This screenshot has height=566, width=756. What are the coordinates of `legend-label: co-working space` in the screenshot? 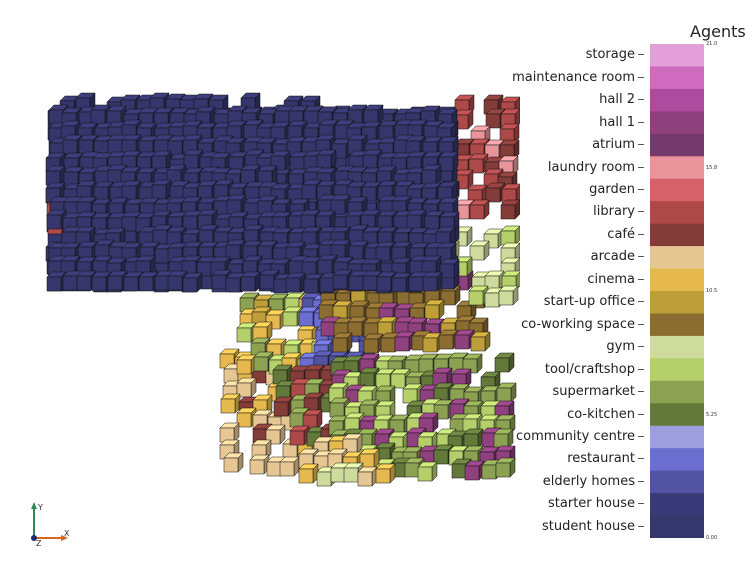 It's located at (582, 325).